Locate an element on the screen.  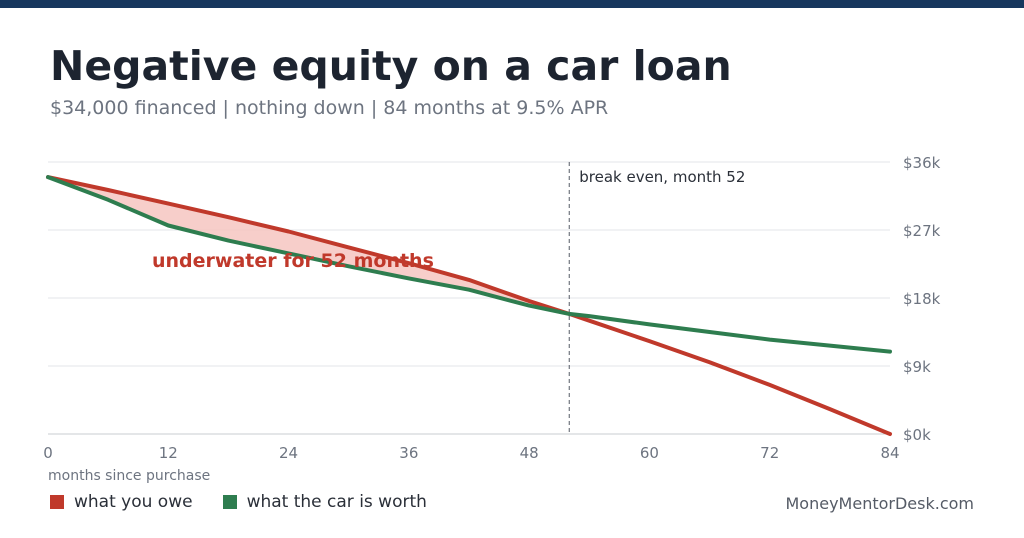
top-accent-bar is located at coordinates (512, 4).